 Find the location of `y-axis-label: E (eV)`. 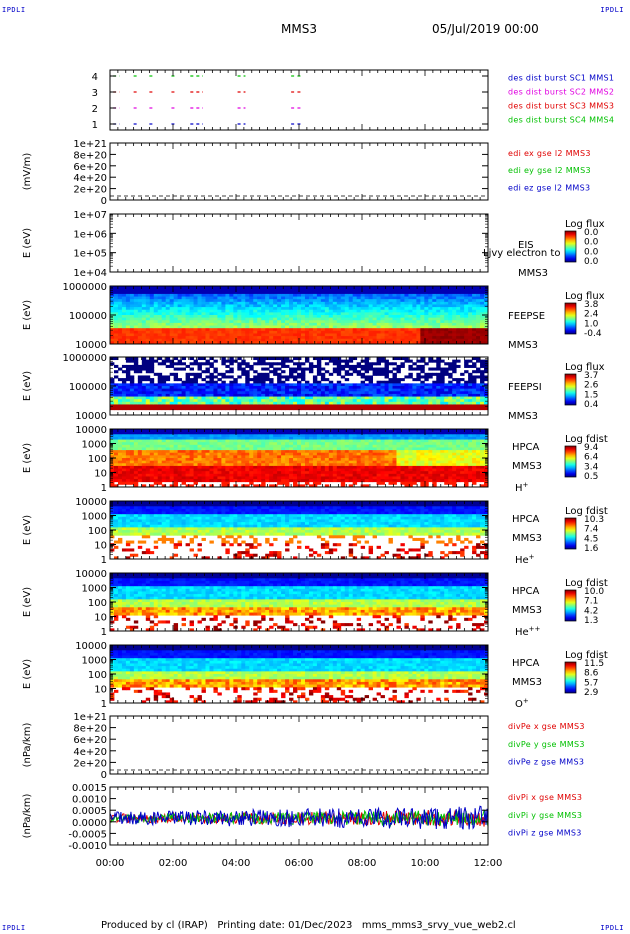

y-axis-label: E (eV) is located at coordinates (27, 315).